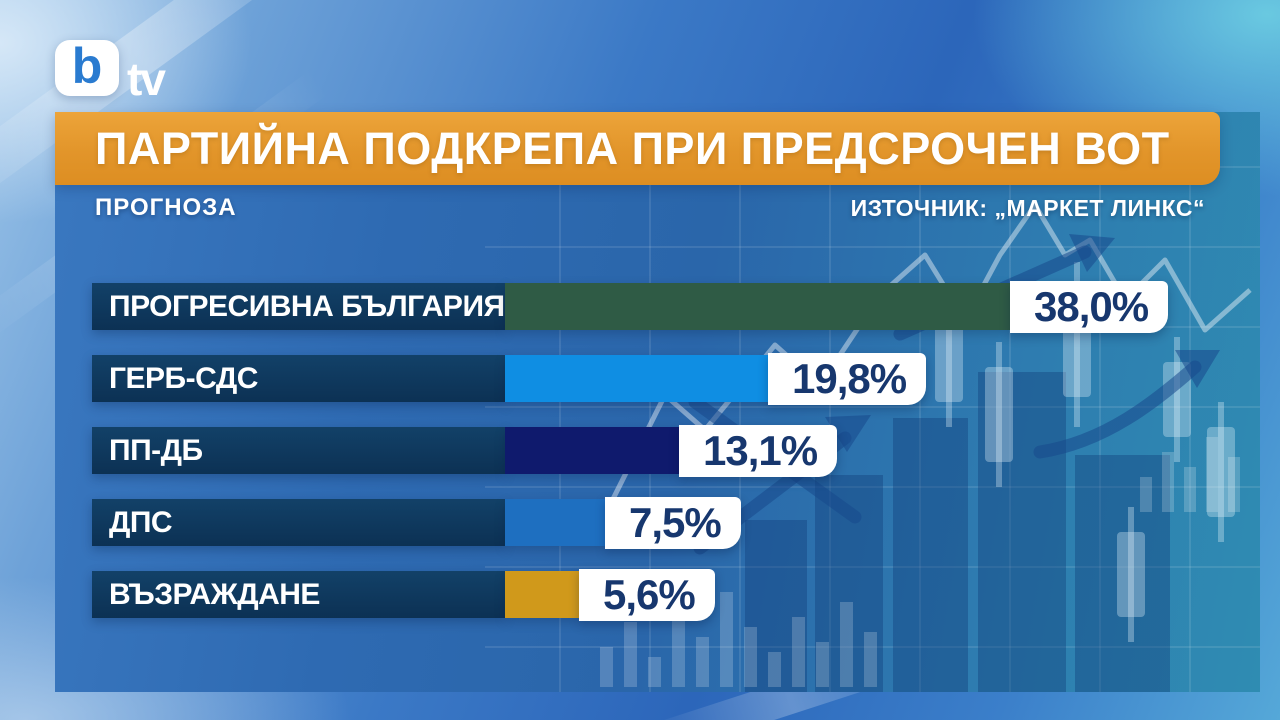  I want to click on chart-row: ГЕРБ-СДС 19,8%, so click(640, 380).